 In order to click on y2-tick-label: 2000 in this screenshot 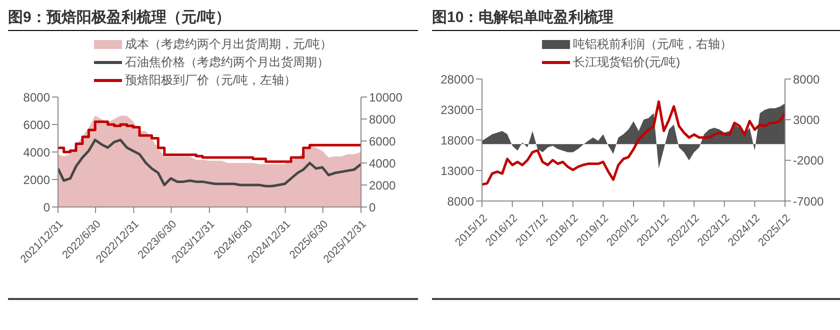, I will do `click(382, 185)`.